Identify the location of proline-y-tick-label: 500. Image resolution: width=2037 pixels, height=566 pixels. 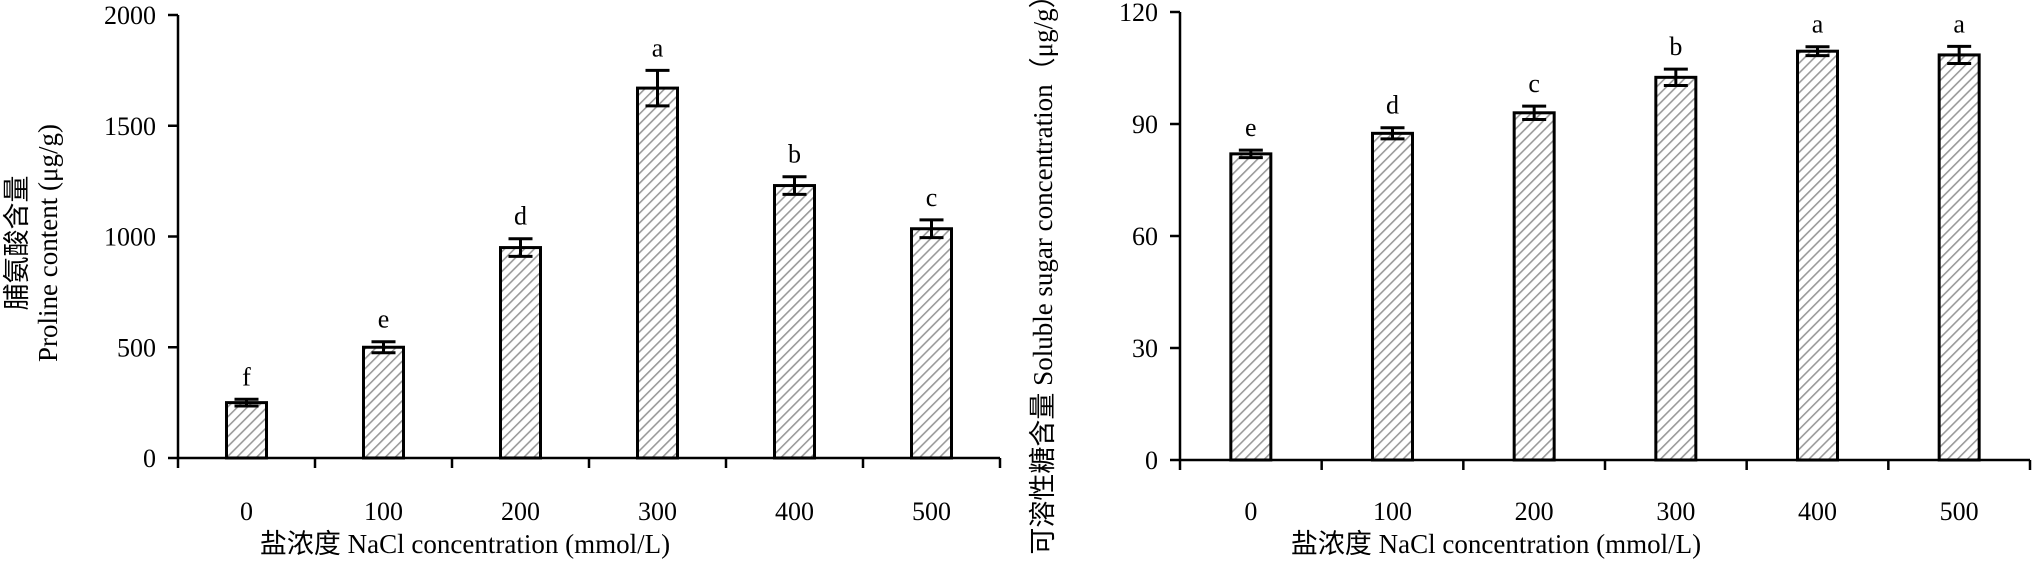
(136, 347).